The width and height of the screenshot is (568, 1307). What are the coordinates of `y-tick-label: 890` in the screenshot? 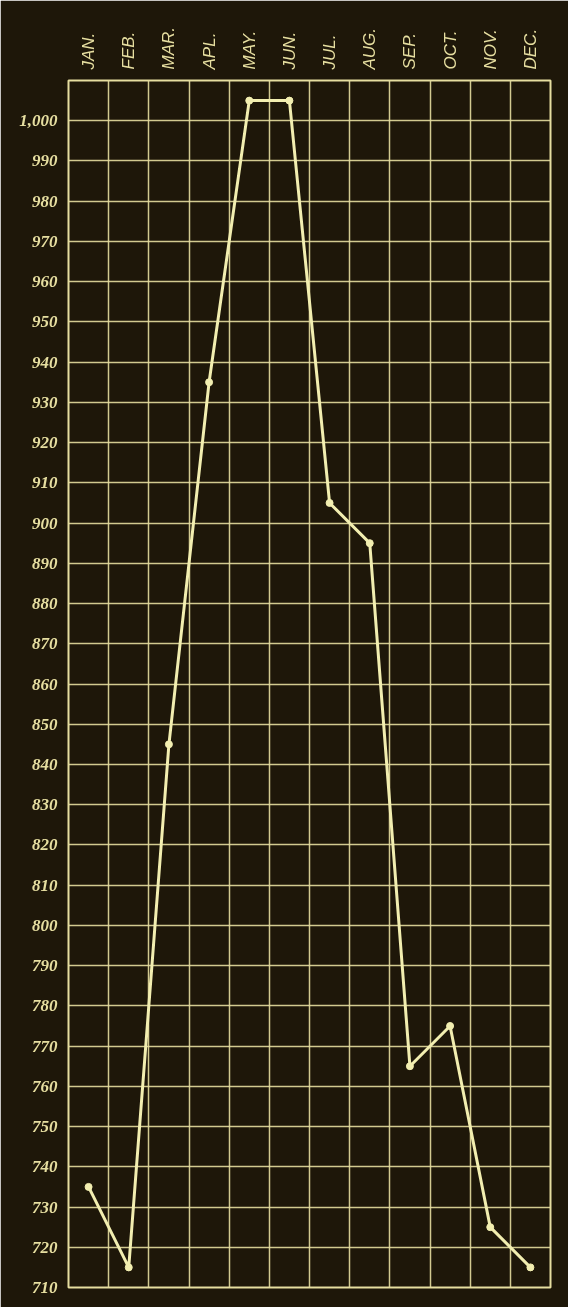 It's located at (45, 563).